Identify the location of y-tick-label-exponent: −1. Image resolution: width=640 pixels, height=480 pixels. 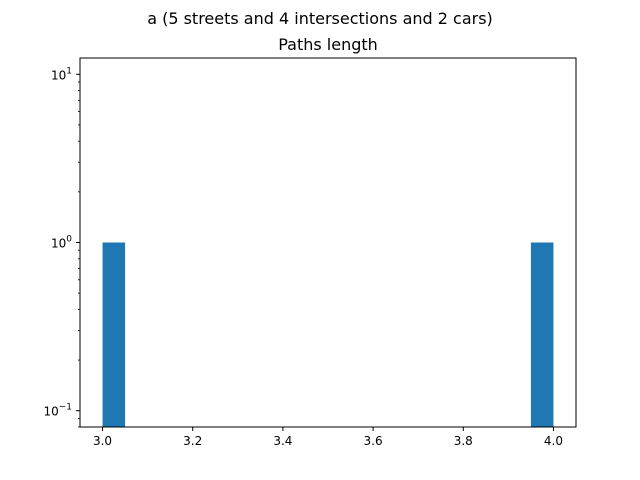
(65, 408).